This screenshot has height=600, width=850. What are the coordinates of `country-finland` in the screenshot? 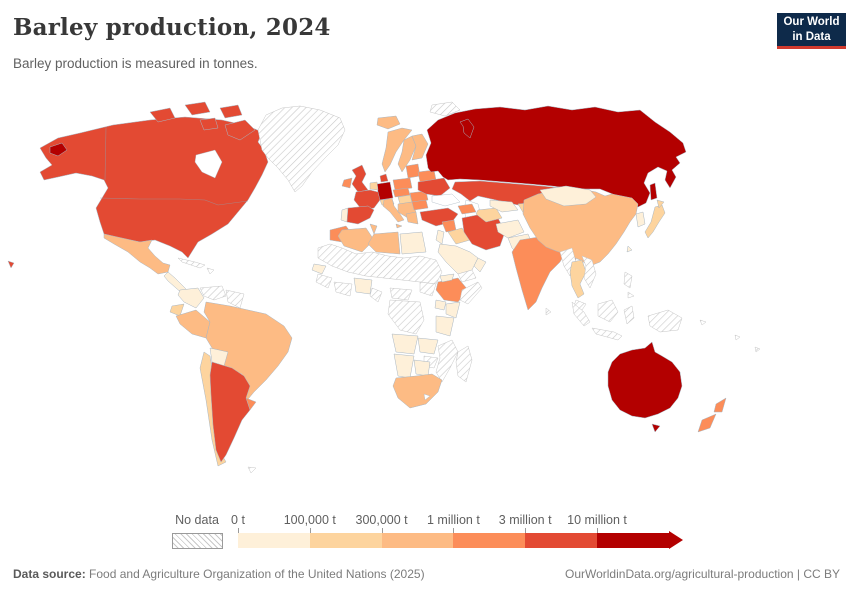 It's located at (420, 147).